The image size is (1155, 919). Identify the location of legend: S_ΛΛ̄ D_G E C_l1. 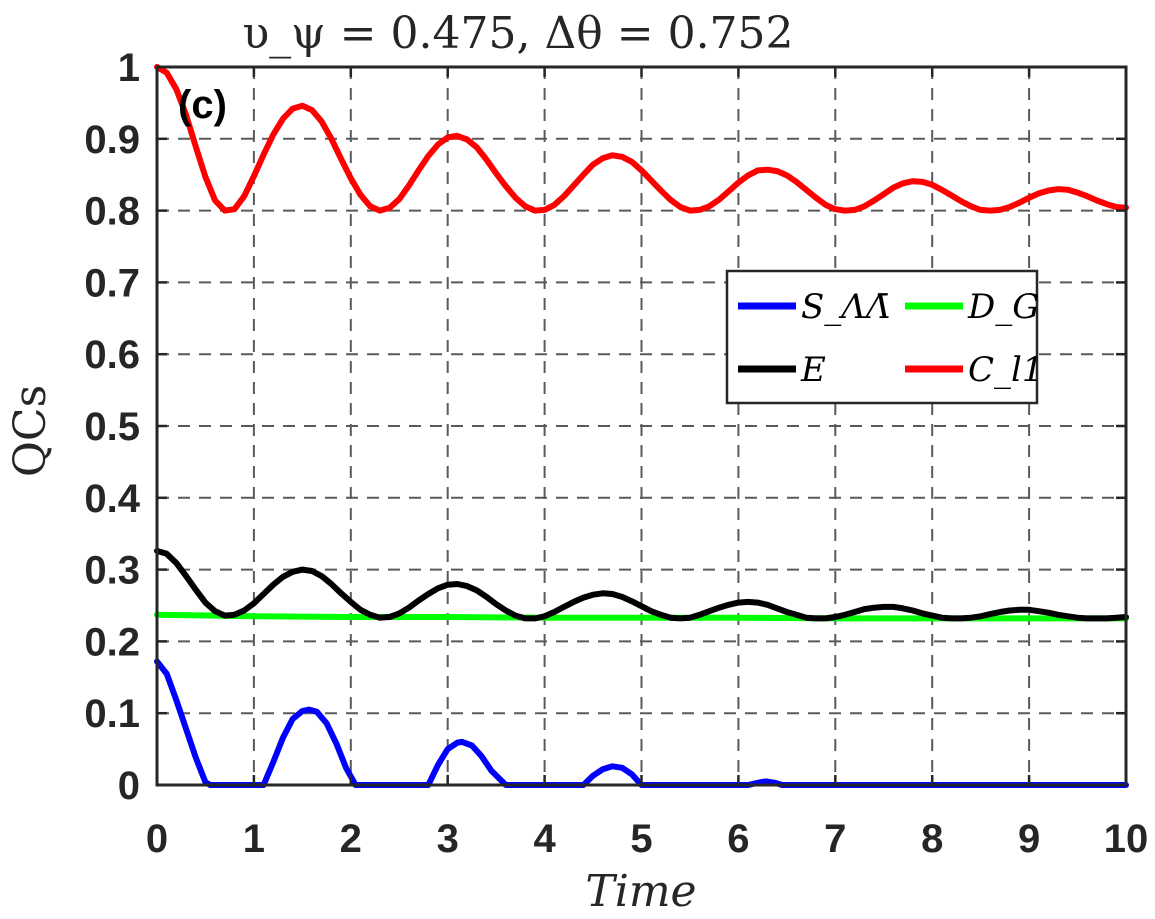
(884, 337).